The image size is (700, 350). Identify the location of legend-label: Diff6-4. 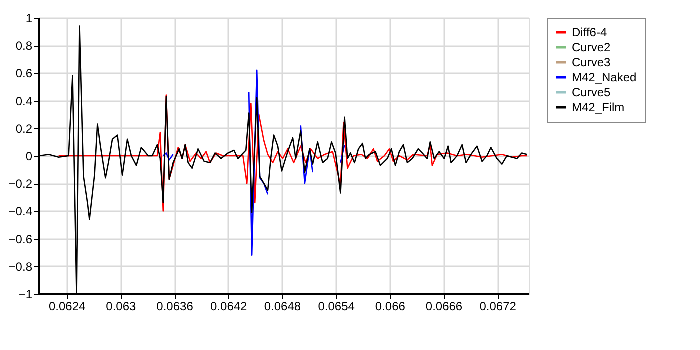
(590, 33).